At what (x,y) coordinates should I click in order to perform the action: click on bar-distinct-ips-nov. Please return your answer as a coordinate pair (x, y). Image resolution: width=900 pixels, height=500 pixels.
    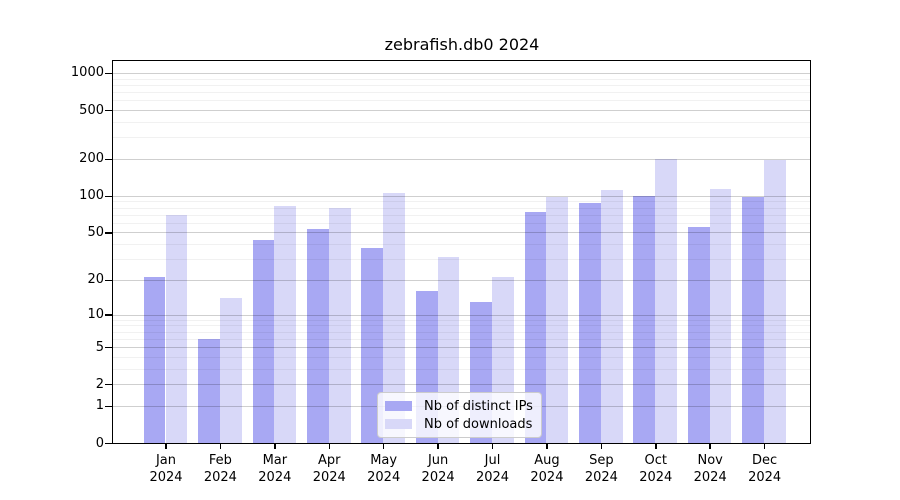
    Looking at the image, I should click on (698, 335).